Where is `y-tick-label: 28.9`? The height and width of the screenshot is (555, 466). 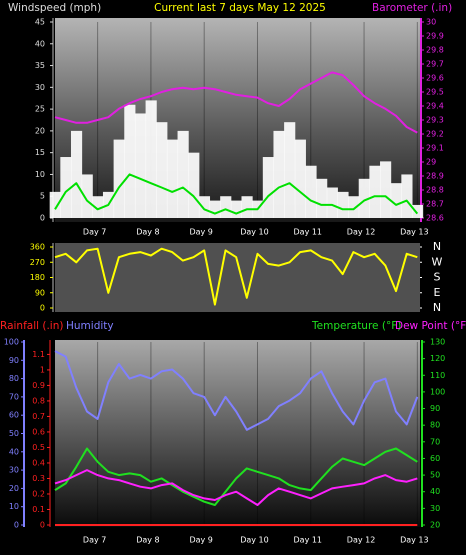
y-tick-label: 28.9 is located at coordinates (435, 176).